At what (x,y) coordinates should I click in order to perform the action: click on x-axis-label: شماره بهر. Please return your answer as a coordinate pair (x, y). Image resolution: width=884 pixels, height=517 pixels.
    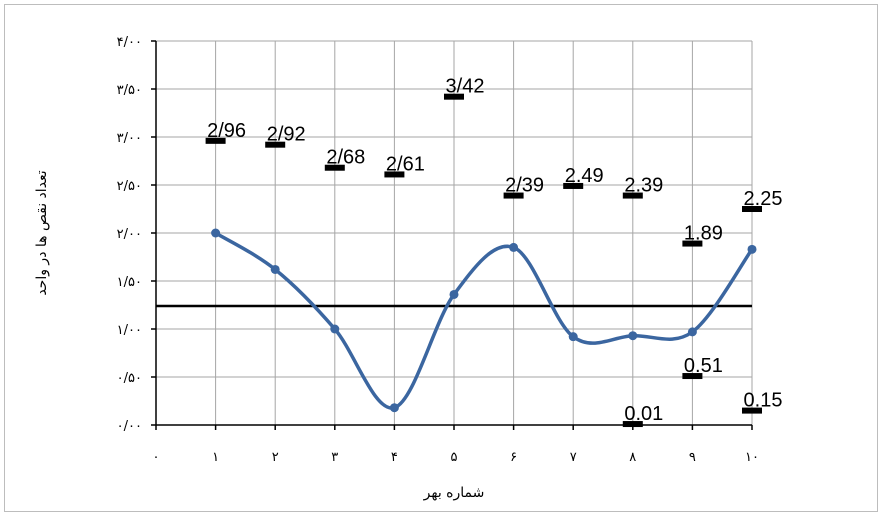
    Looking at the image, I should click on (454, 493).